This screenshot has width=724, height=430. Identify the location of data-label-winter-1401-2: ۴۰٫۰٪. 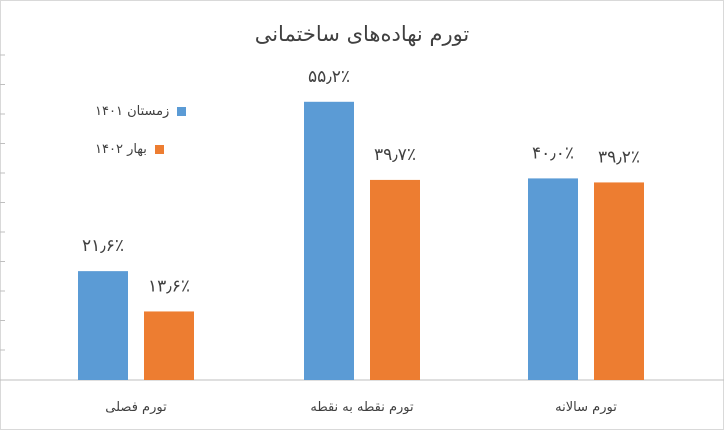
(553, 153).